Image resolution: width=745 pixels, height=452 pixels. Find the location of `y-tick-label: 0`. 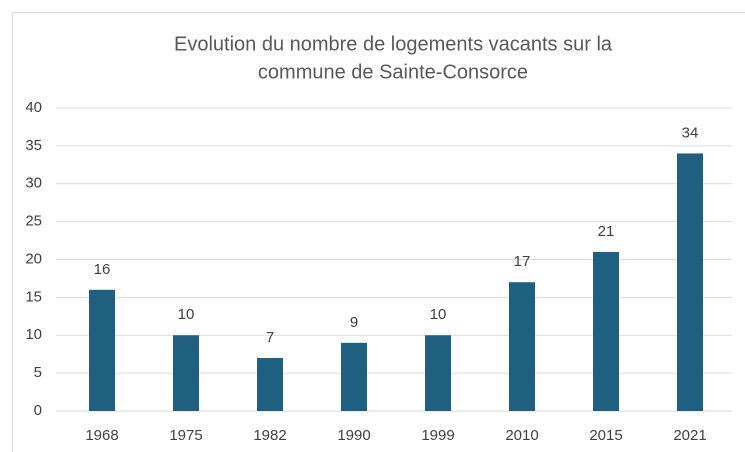

y-tick-label: 0 is located at coordinates (38, 410).